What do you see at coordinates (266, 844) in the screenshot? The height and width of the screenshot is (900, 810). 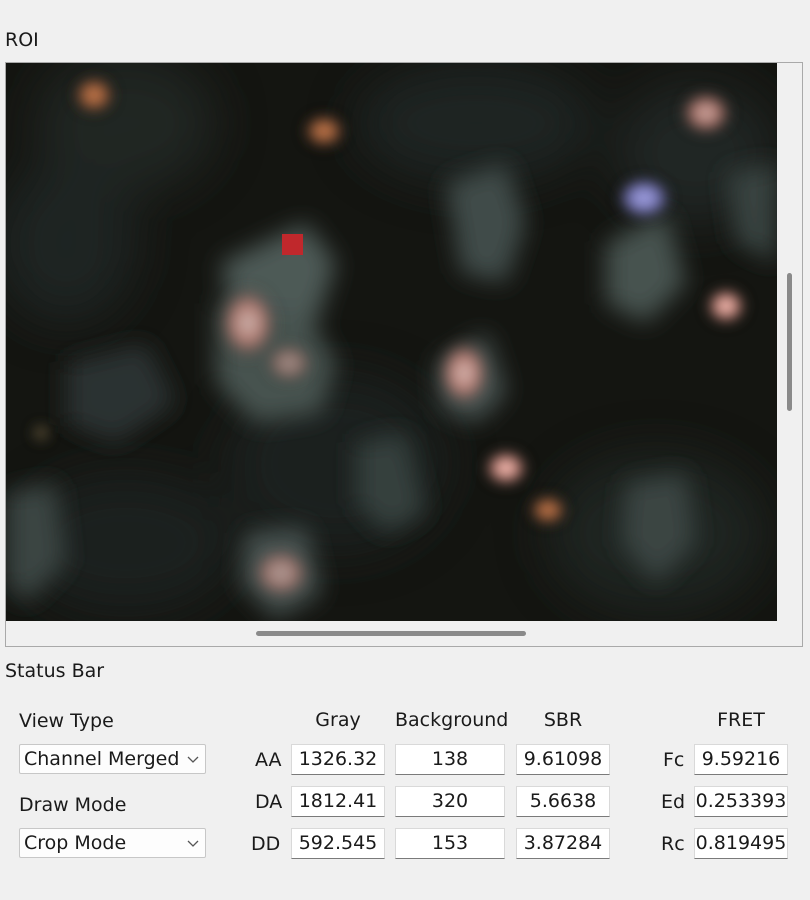 I see `row-label-dd: DD` at bounding box center [266, 844].